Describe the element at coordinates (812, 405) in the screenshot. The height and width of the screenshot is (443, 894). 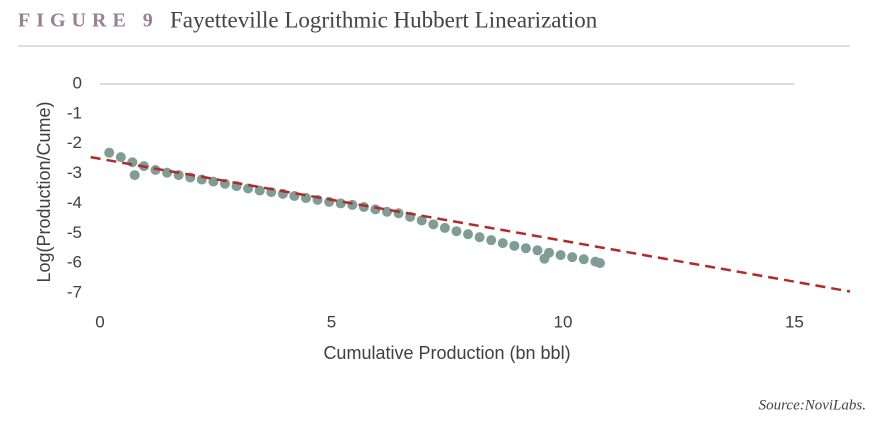
I see `source-note: Source:NoviLabs.` at that location.